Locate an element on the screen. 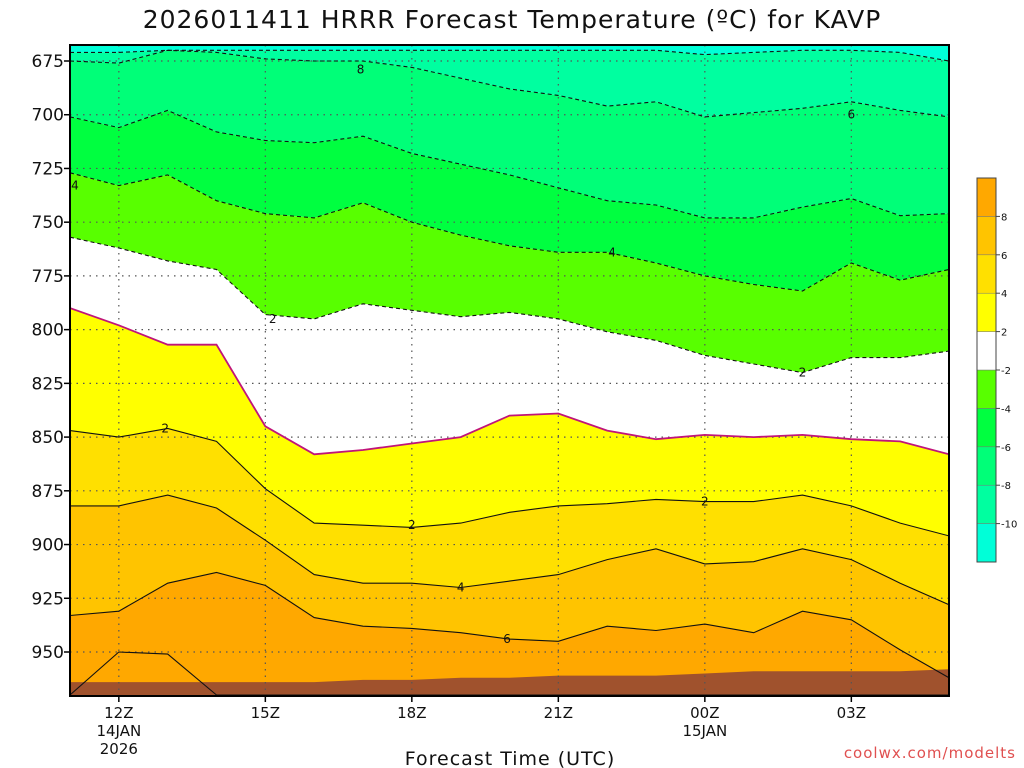  ground-layer is located at coordinates (509, 682).